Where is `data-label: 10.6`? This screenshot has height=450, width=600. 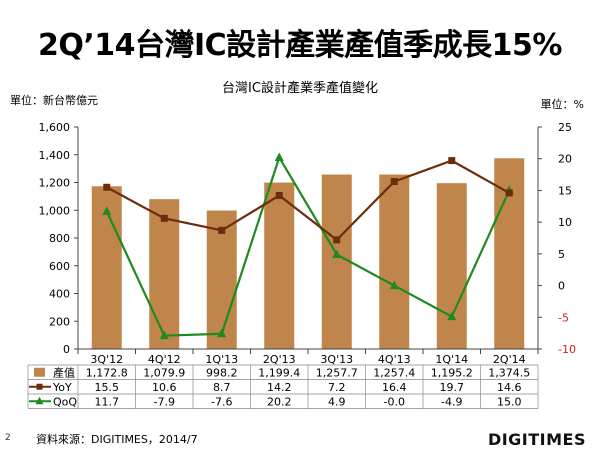 data-label: 10.6 is located at coordinates (164, 387).